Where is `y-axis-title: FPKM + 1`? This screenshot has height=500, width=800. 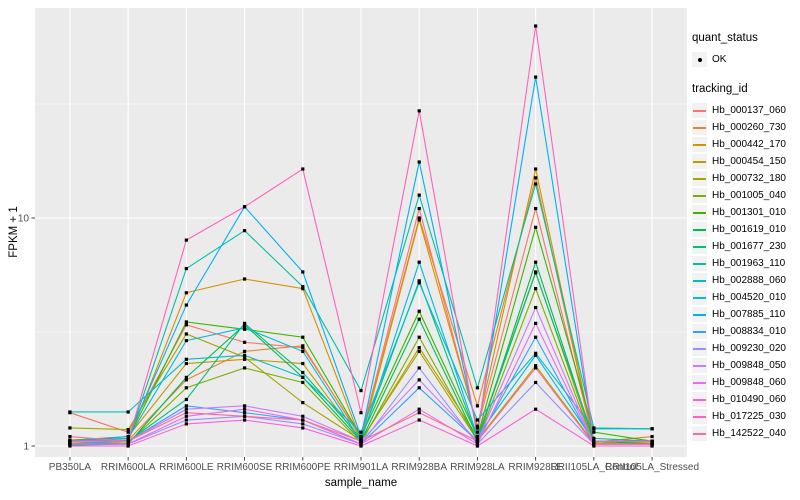 y-axis-title: FPKM + 1 is located at coordinates (14, 232).